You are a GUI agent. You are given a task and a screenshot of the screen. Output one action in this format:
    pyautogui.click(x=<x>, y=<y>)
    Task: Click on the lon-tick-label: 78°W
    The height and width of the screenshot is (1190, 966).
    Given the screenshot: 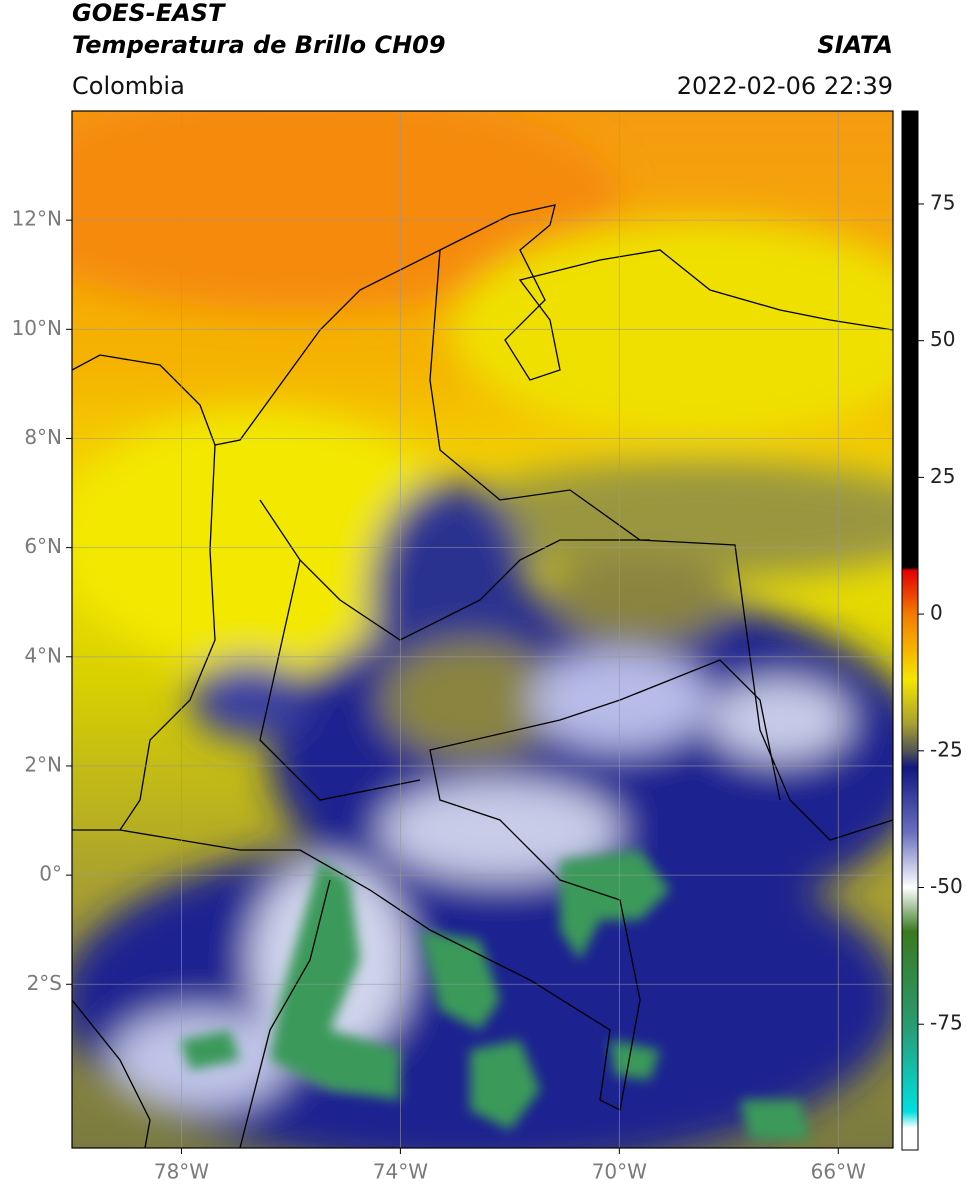 What is the action you would take?
    pyautogui.click(x=181, y=1172)
    